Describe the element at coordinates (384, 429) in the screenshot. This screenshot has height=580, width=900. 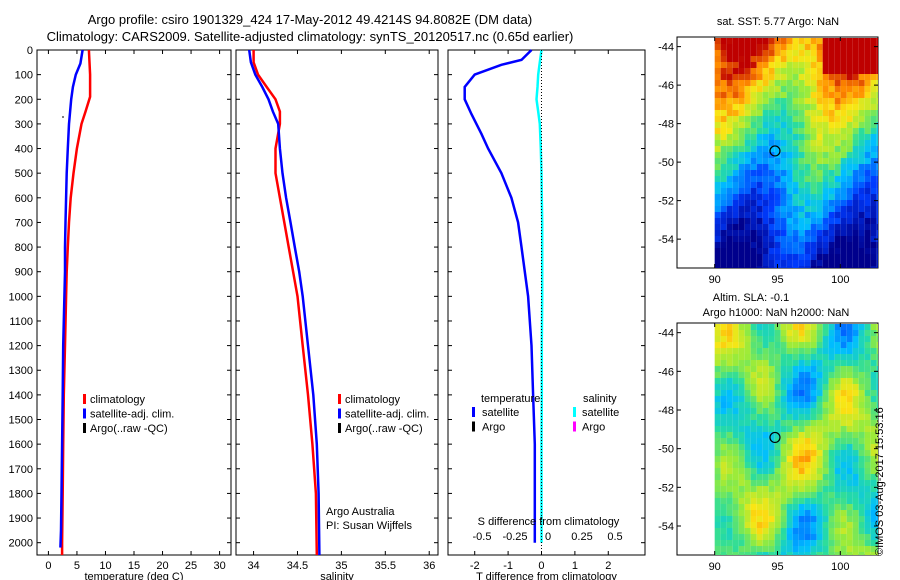
I see `salinity-legend-label: Argo(..raw -QC)` at that location.